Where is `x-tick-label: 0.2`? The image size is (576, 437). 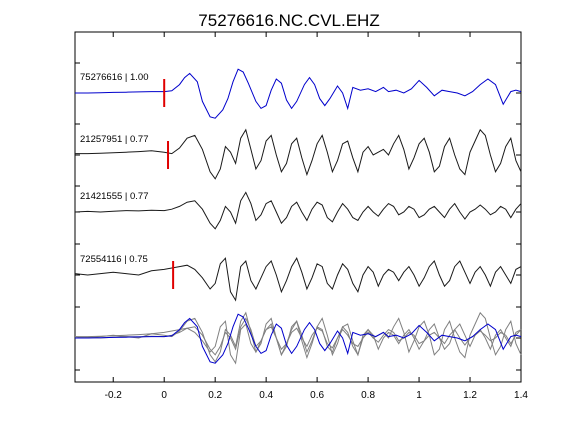
x-tick-label: 0.2 is located at coordinates (215, 395).